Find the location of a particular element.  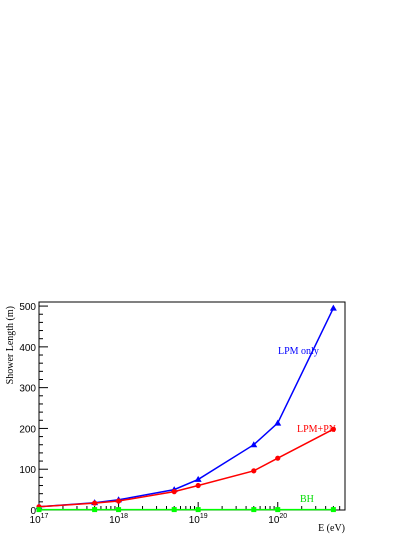

y-tick-label: 100 is located at coordinates (27, 470).